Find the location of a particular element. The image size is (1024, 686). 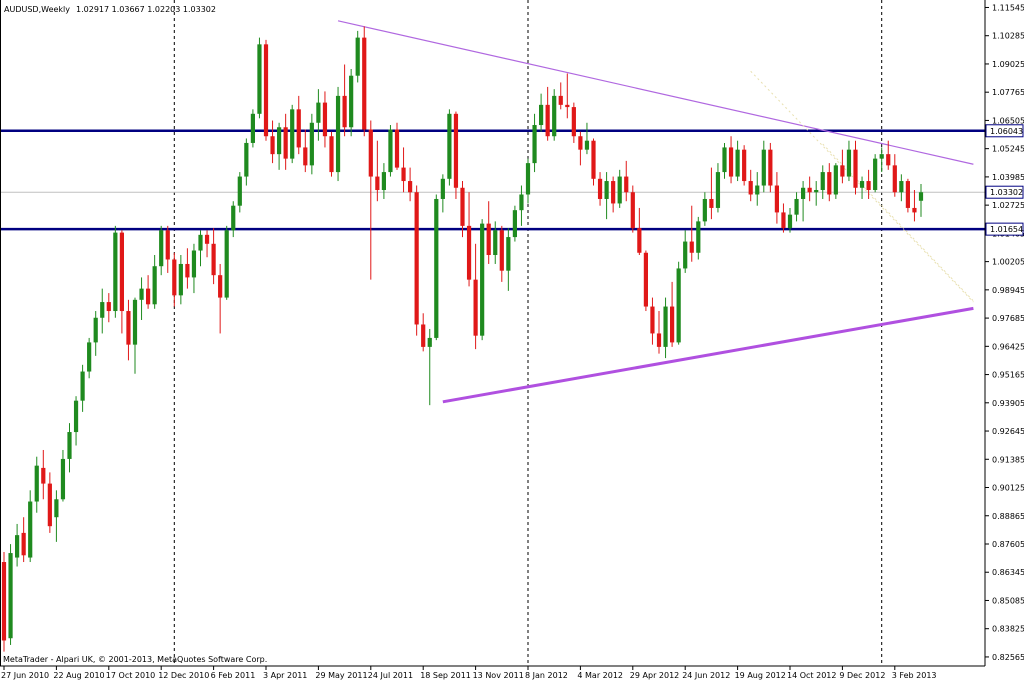

support-price-label-text: 1.01654 is located at coordinates (1006, 229).